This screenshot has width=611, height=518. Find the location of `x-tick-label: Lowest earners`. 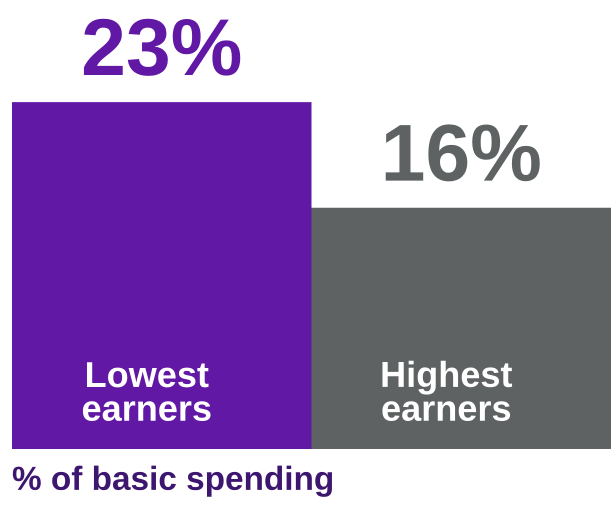

x-tick-label: Lowest earners is located at coordinates (146, 392).